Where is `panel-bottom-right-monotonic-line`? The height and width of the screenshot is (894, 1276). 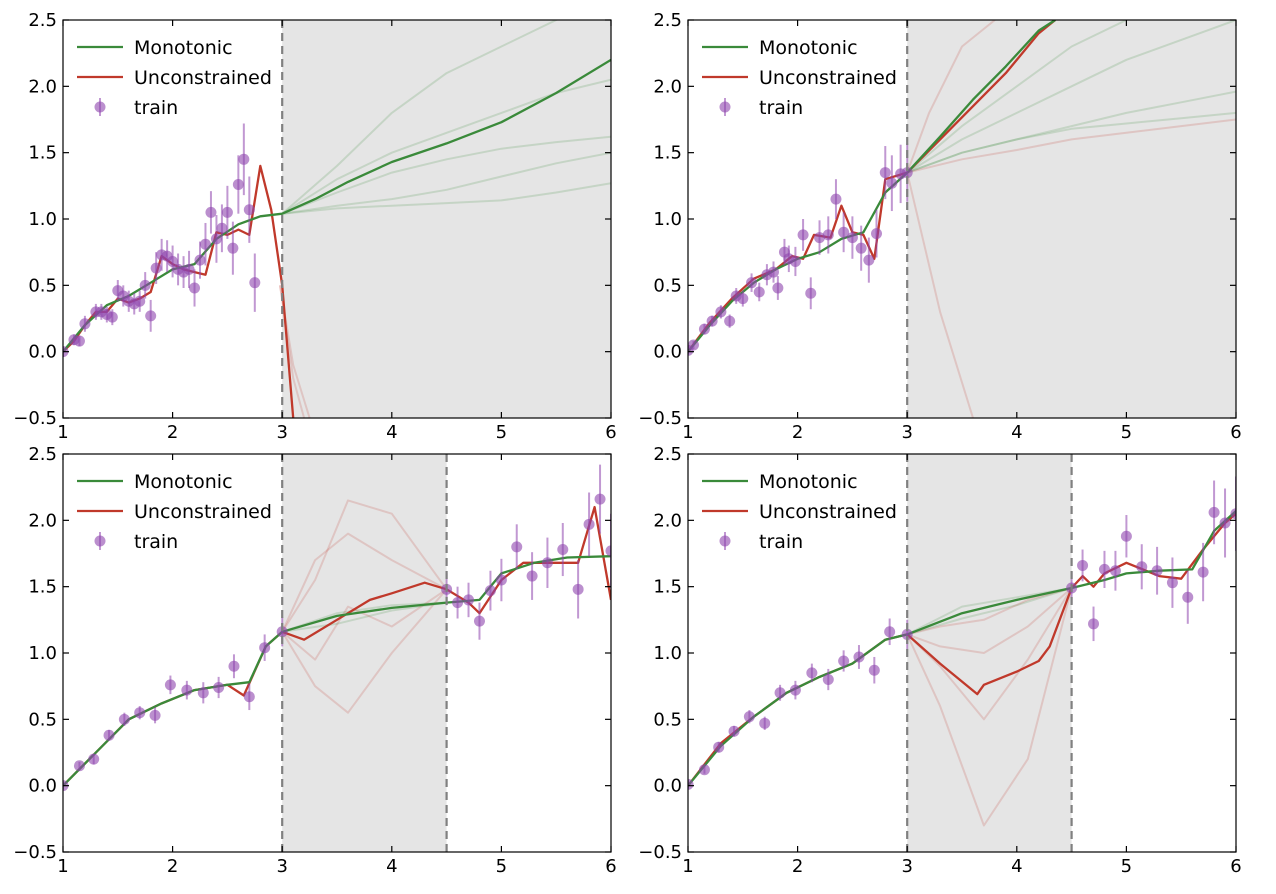 panel-bottom-right-monotonic-line is located at coordinates (962, 648).